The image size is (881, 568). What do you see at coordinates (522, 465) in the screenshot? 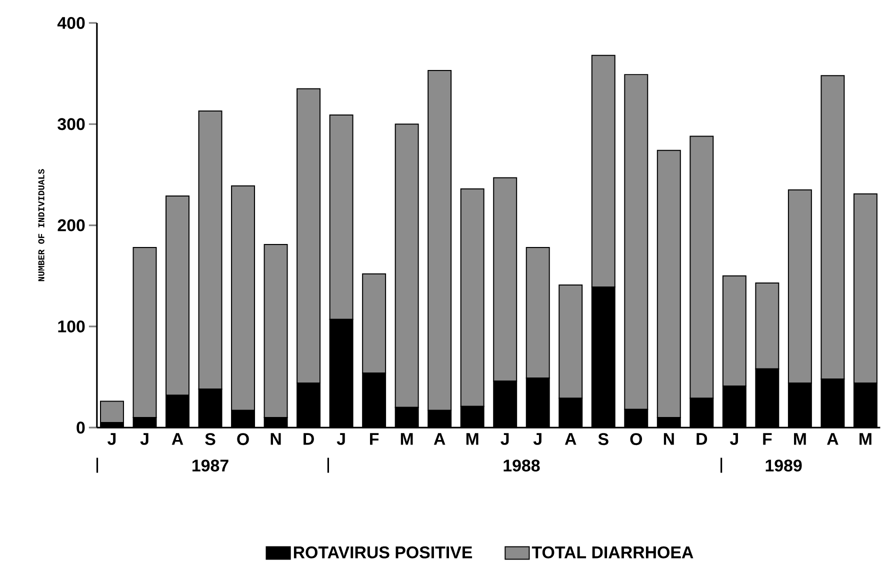
I see `text: 1988` at bounding box center [522, 465].